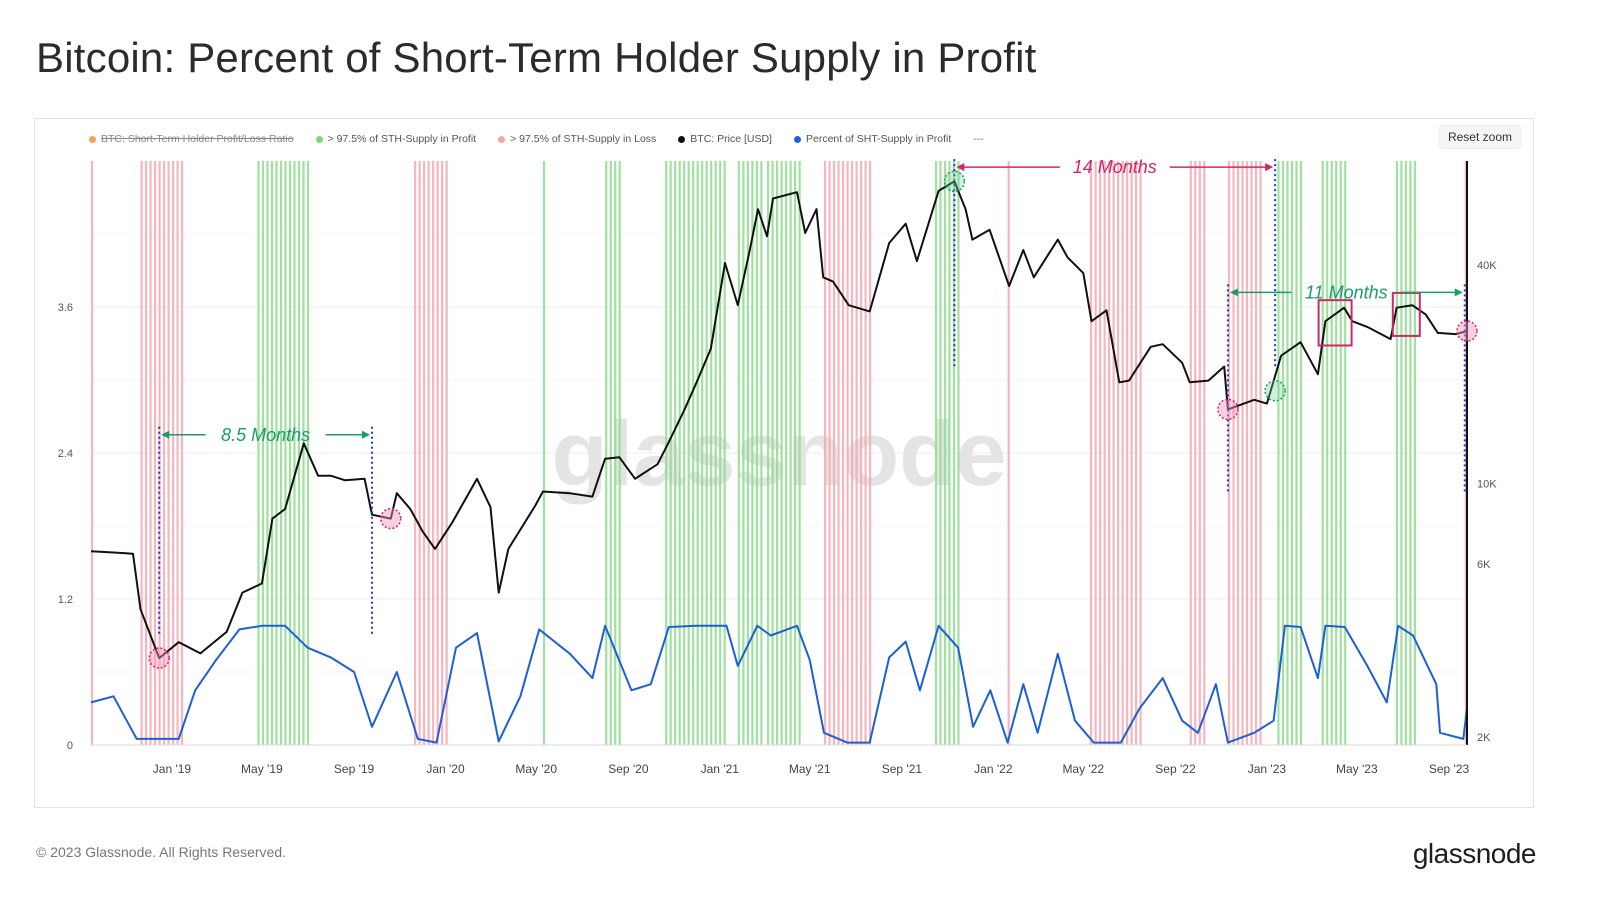 Image resolution: width=1600 pixels, height=920 pixels. I want to click on x-tick-label: Jan '19, so click(172, 769).